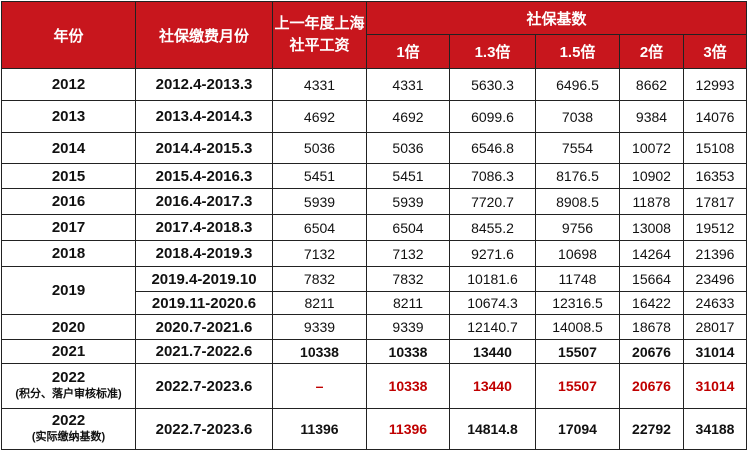 The width and height of the screenshot is (747, 470). Describe the element at coordinates (715, 116) in the screenshot. I see `value-cell: 14076` at that location.